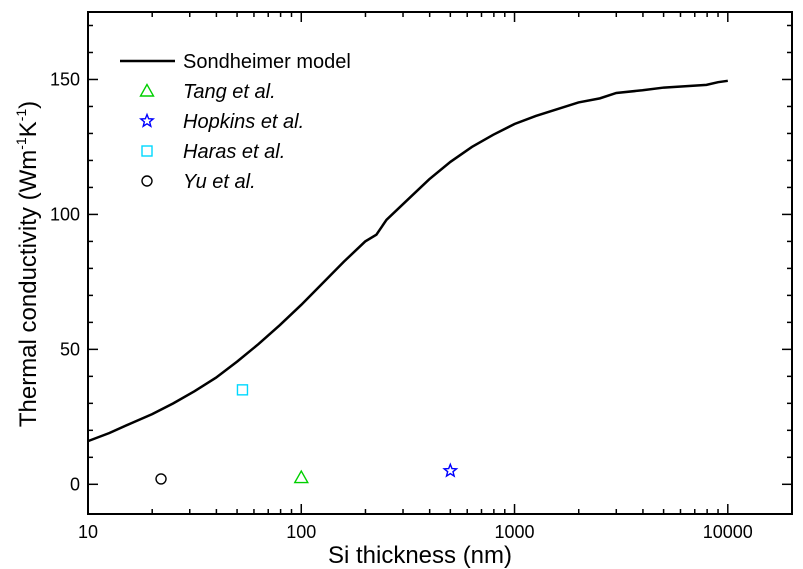  What do you see at coordinates (450, 470) in the screenshot?
I see `data-point-hopkins-et-al` at bounding box center [450, 470].